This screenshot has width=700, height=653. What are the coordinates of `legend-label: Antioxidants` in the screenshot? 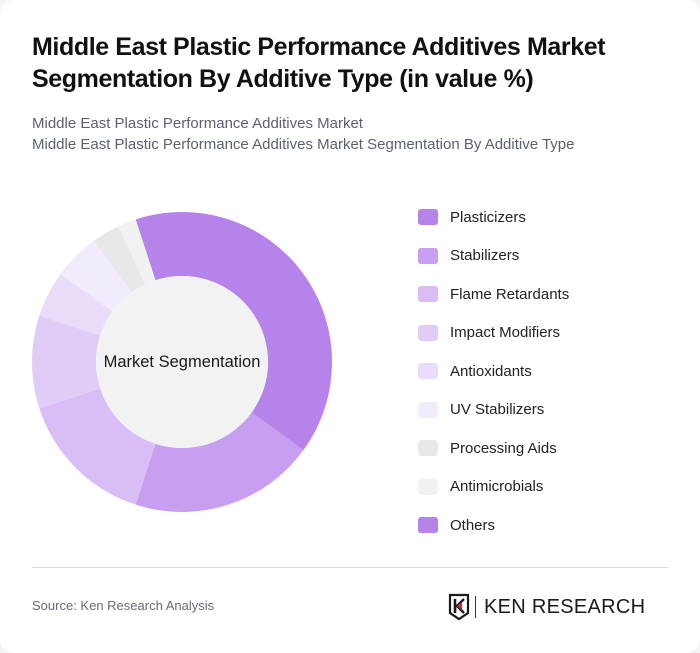 It's located at (491, 371).